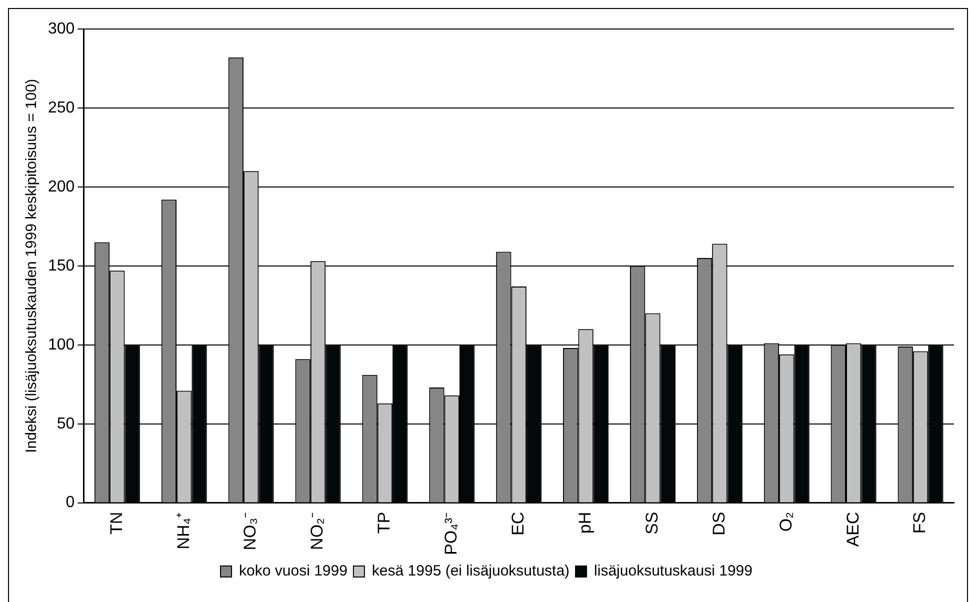 This screenshot has width=969, height=602. Describe the element at coordinates (61, 29) in the screenshot. I see `y-tick-label: 300` at that location.